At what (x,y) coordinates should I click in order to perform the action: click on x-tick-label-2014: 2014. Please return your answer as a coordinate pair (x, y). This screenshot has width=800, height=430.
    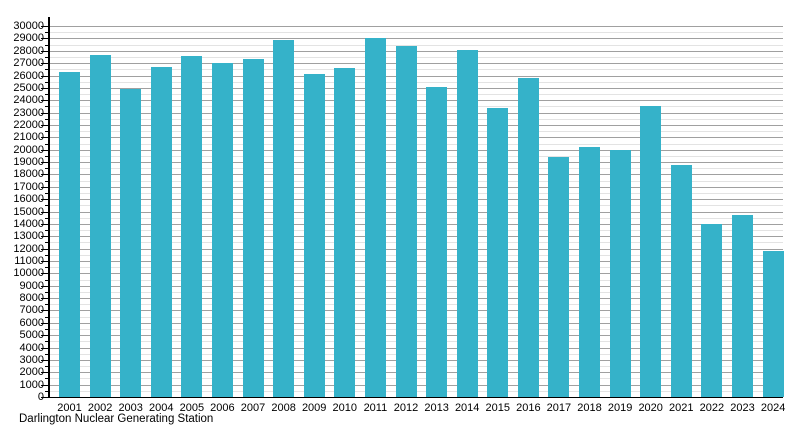
    Looking at the image, I should click on (467, 408).